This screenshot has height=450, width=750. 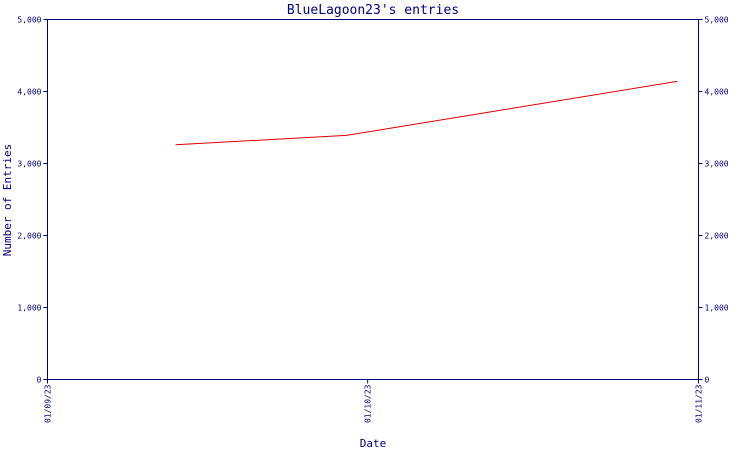 I want to click on entries-series-line, so click(x=426, y=113).